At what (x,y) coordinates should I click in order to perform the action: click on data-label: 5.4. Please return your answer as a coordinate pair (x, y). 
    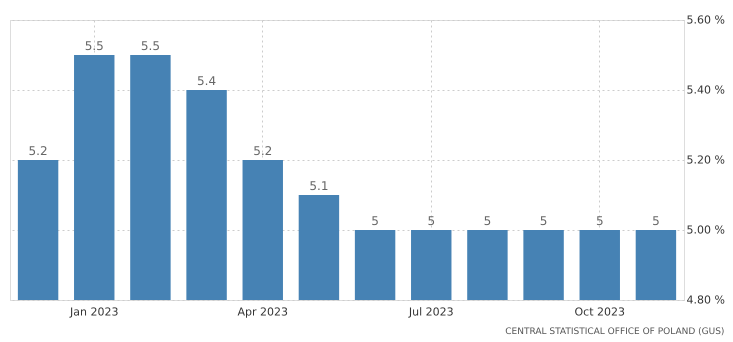
    Looking at the image, I should click on (206, 81).